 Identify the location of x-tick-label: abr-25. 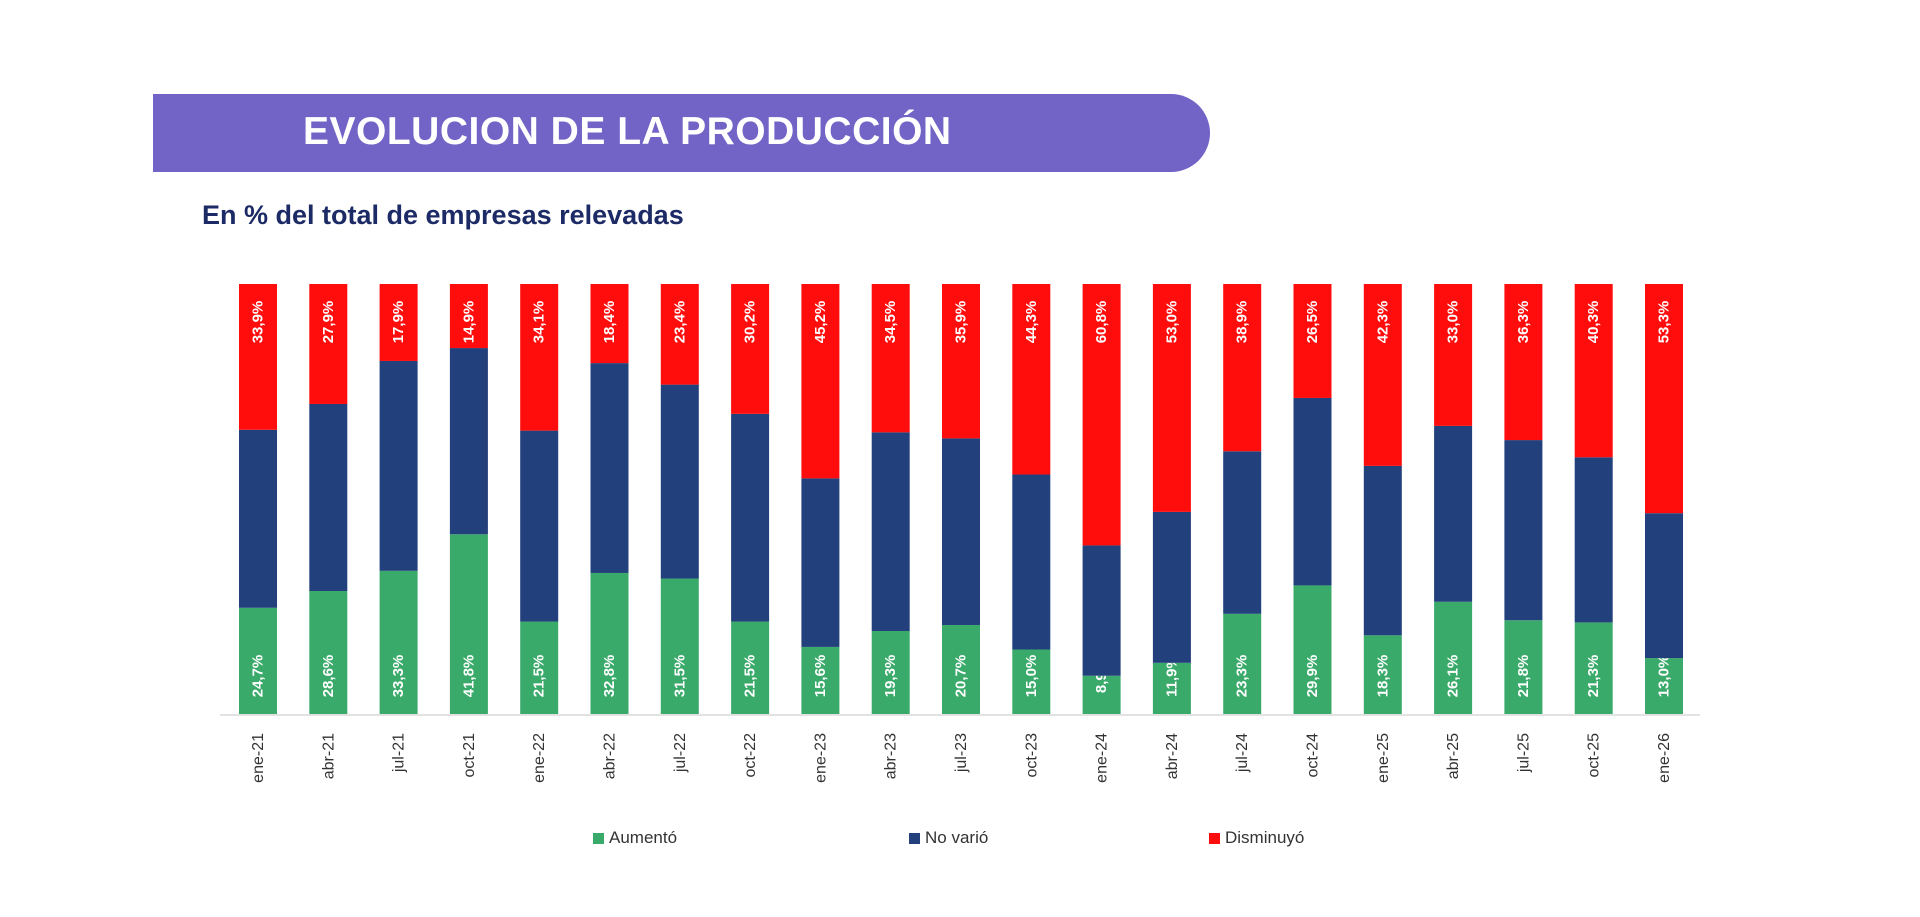
(1453, 756).